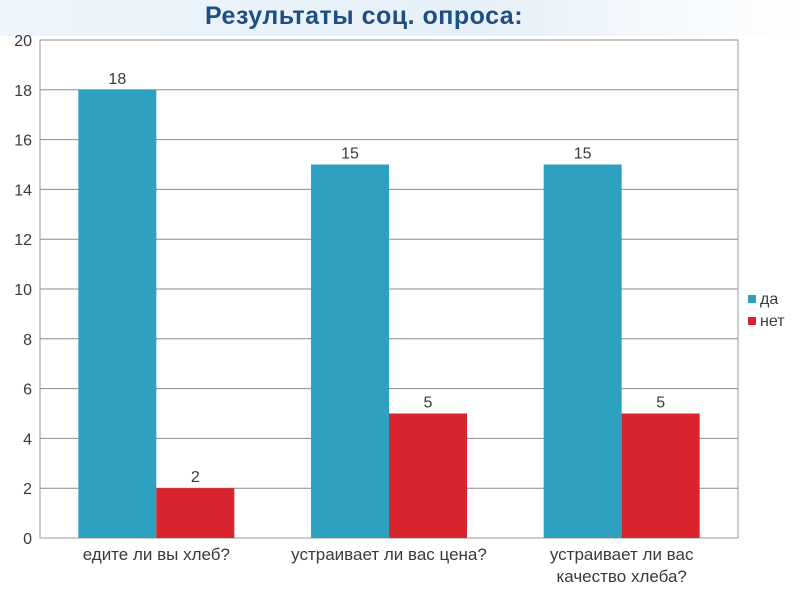 The height and width of the screenshot is (600, 800). Describe the element at coordinates (27, 390) in the screenshot. I see `y-tick-label: 6` at that location.